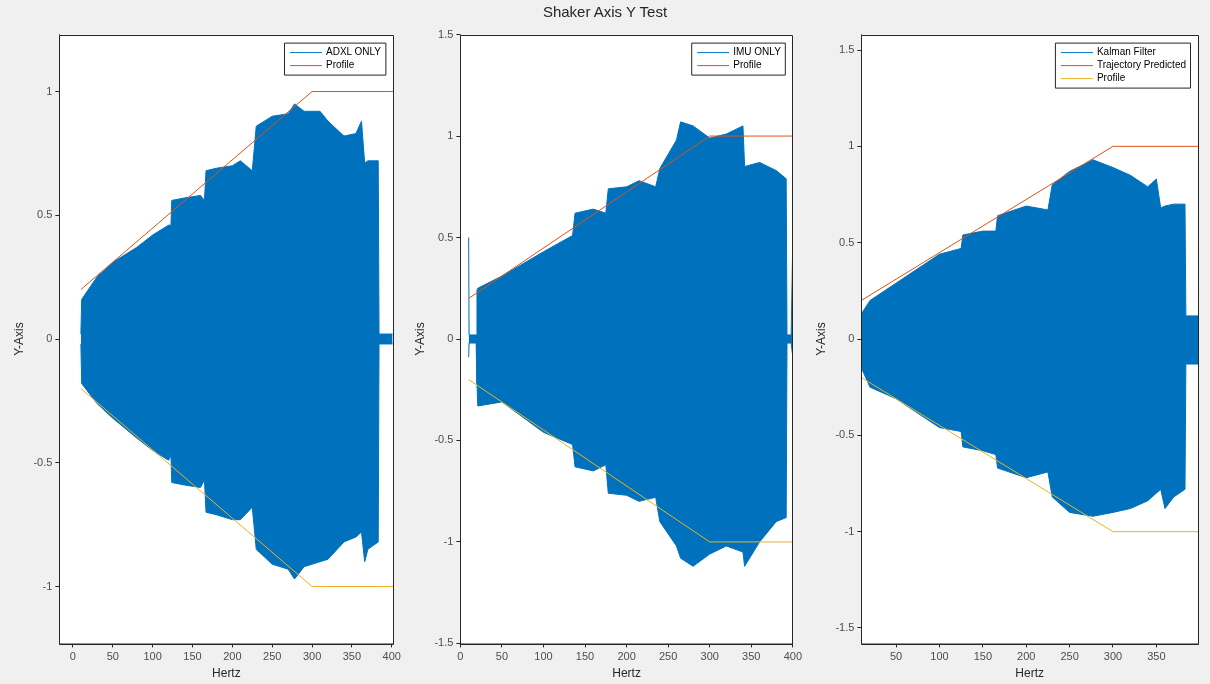 The image size is (1210, 684). I want to click on legend-label: IMU ONLY, so click(757, 52).